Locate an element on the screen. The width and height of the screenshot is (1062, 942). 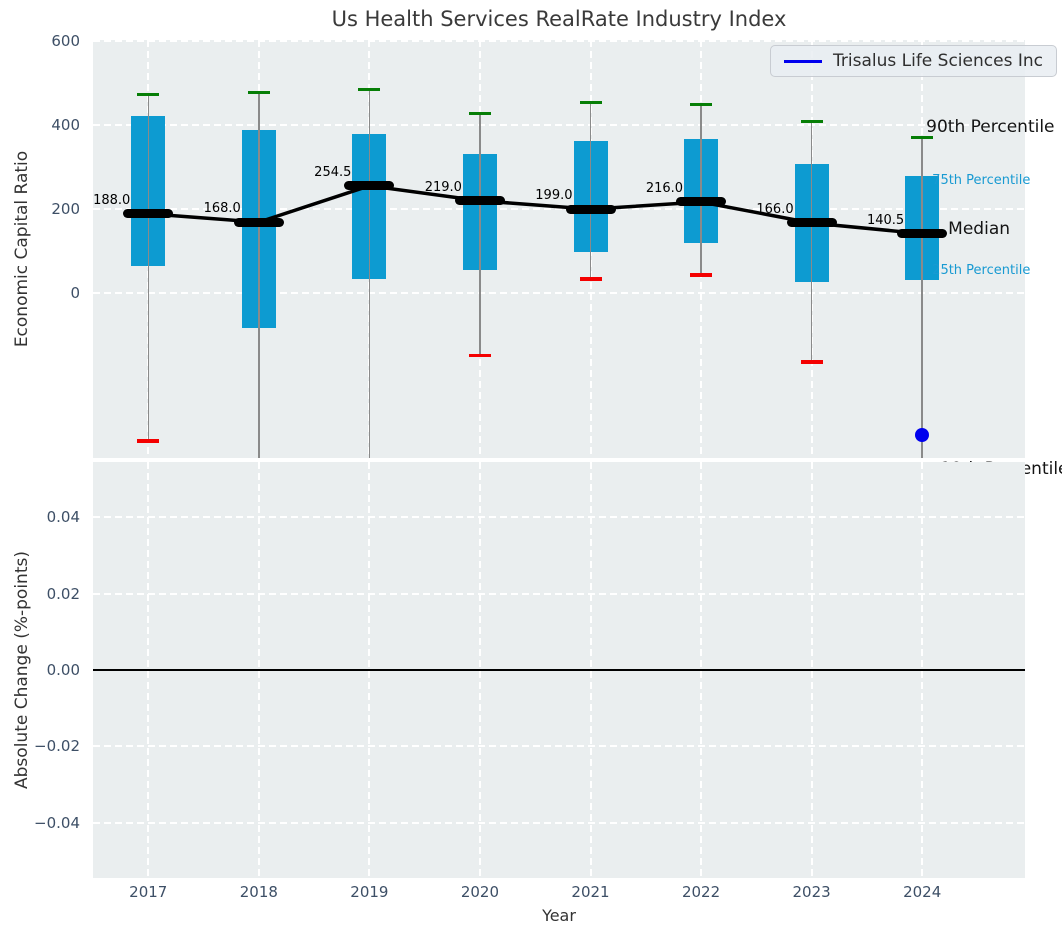
median-value-2021: 199.0 is located at coordinates (554, 196).